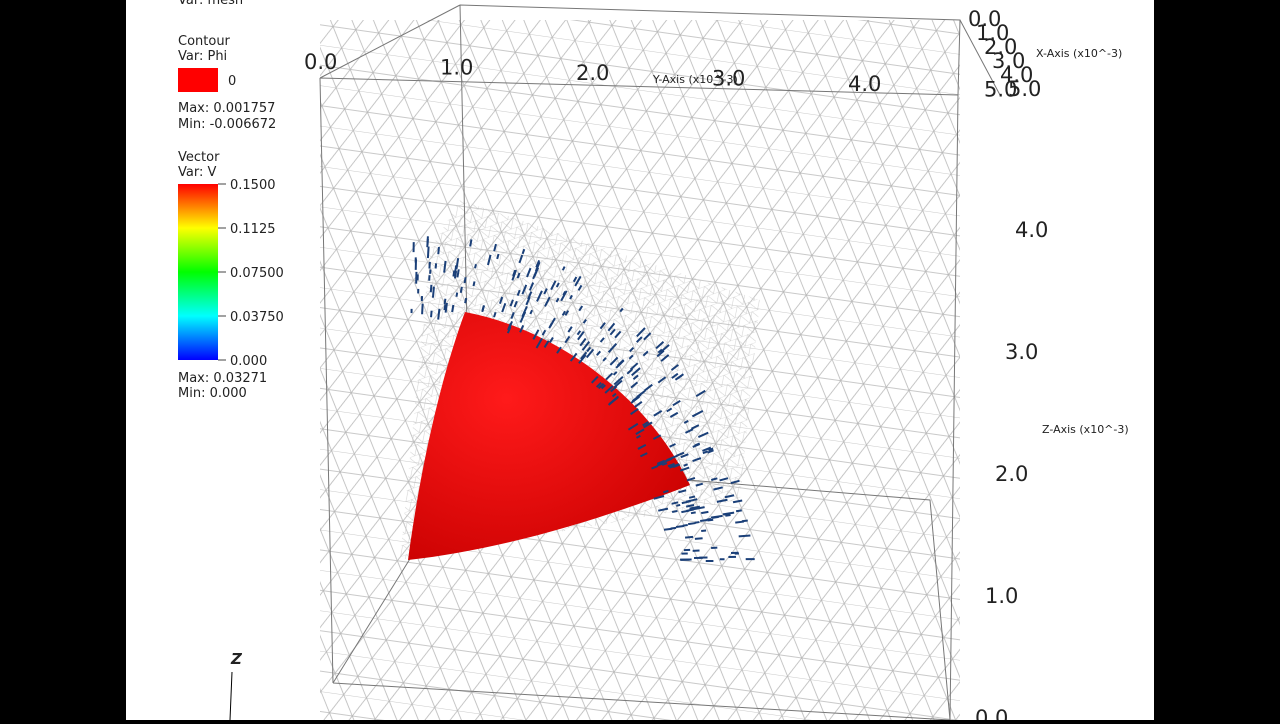 The width and height of the screenshot is (1280, 724). What do you see at coordinates (222, 378) in the screenshot?
I see `legend-text: Max: 0.03271` at bounding box center [222, 378].